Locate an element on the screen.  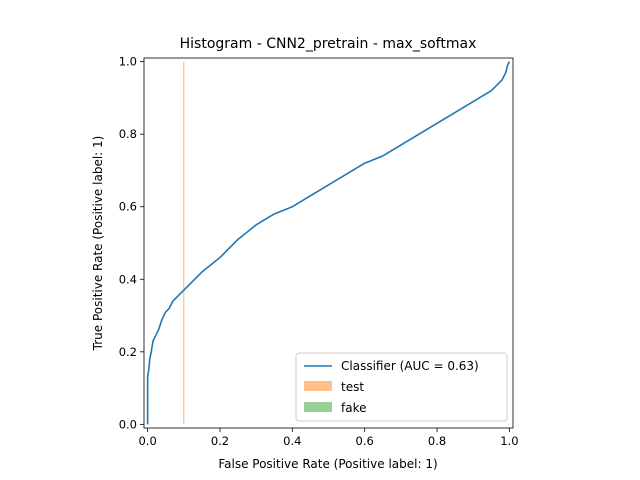
y-axis-label: True Positive Rate (Positive label: 1) is located at coordinates (98, 244).